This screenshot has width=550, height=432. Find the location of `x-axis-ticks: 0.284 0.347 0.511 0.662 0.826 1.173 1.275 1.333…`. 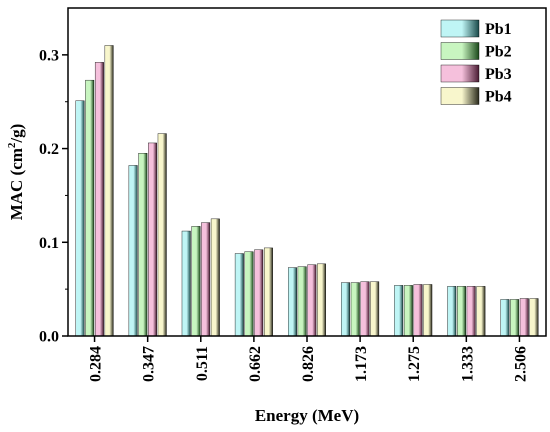

x-axis-ticks: 0.284 0.347 0.511 0.662 0.826 1.173 1.275 1.333… is located at coordinates (308, 359).